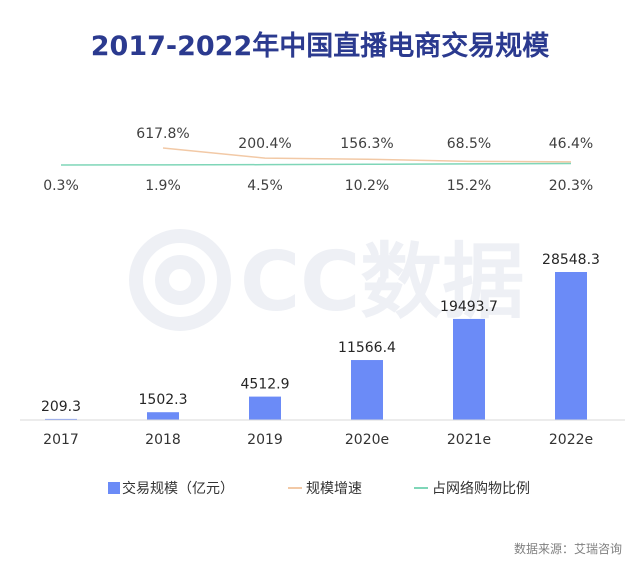  What do you see at coordinates (178, 488) in the screenshot?
I see `legend-label-bar: 交易规模（亿元）` at bounding box center [178, 488].